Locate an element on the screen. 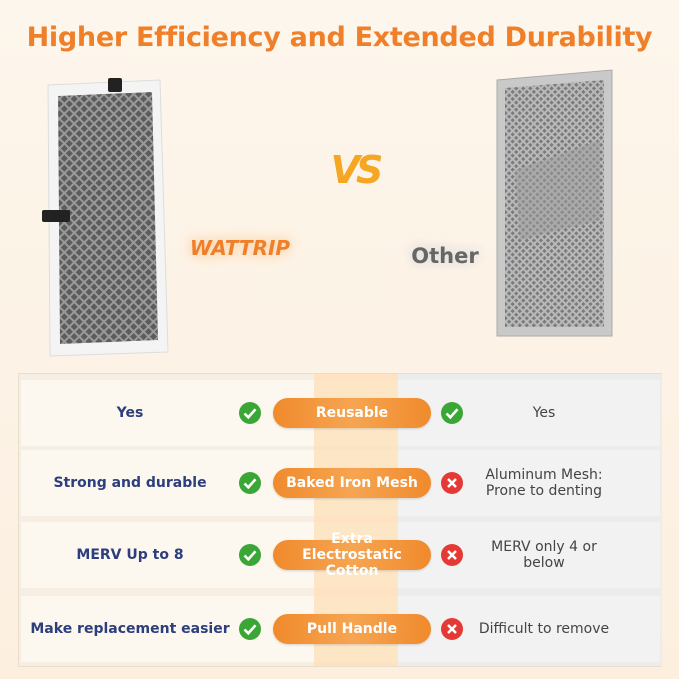  table-row: Yes Reusable Yes is located at coordinates (340, 413).